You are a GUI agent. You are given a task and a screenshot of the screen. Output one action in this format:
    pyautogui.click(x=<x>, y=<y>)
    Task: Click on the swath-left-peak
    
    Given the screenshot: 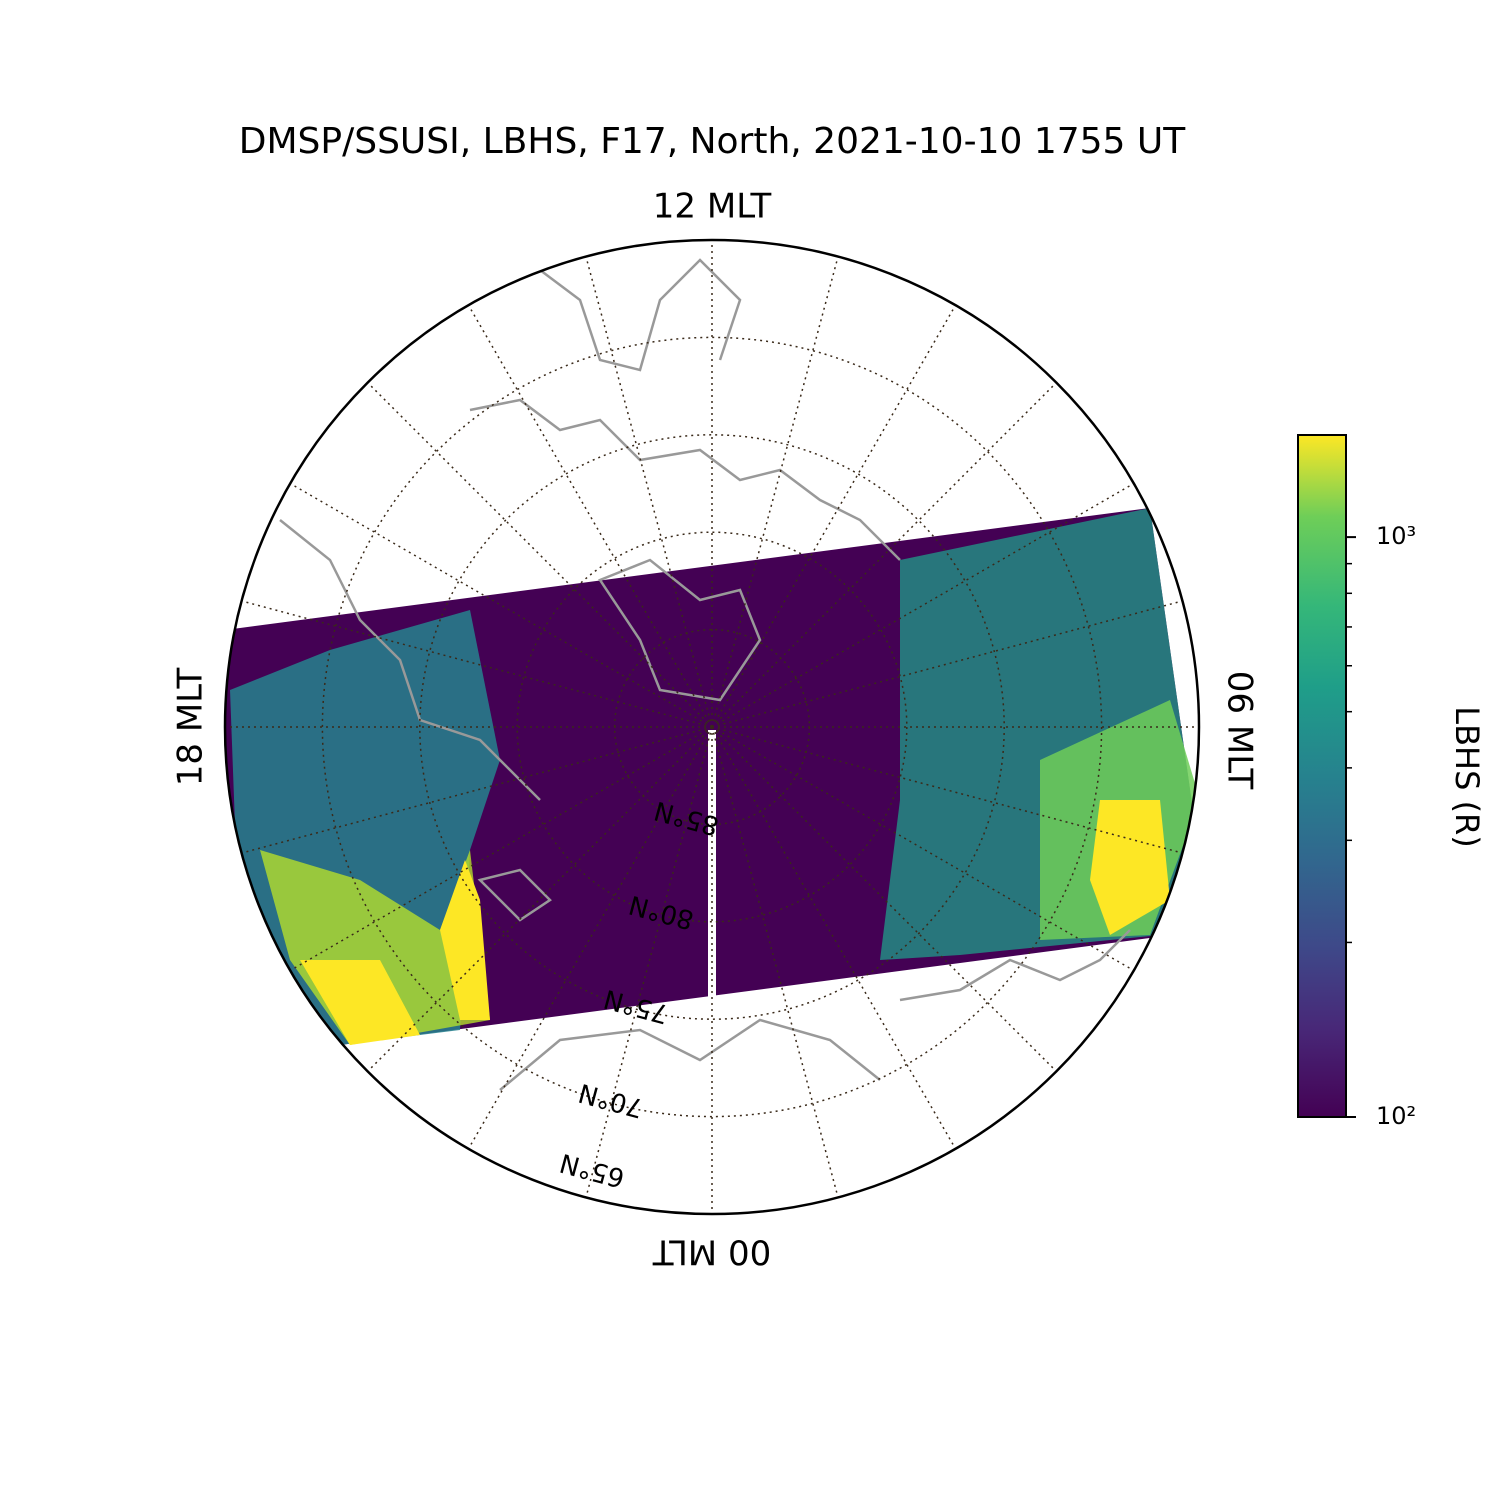 What is the action you would take?
    pyautogui.click(x=360, y=1002)
    